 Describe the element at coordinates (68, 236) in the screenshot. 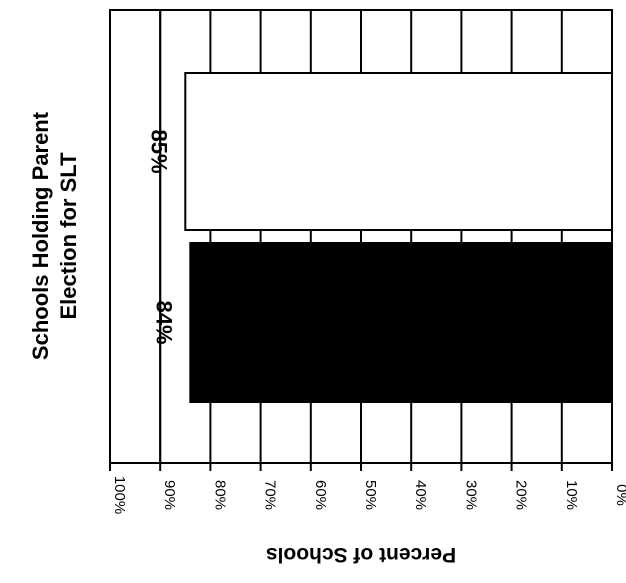

I see `chart-title-line-2: Election for SLT` at that location.